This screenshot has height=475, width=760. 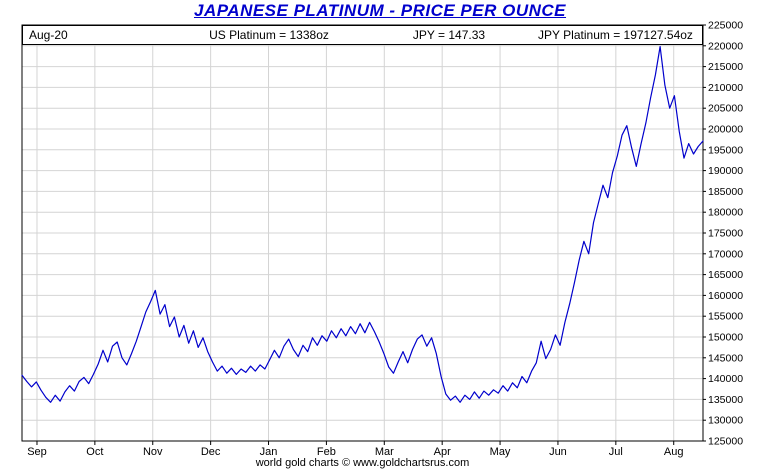 I want to click on us-platinum-value: US Platinum = 1338oz, so click(x=269, y=35).